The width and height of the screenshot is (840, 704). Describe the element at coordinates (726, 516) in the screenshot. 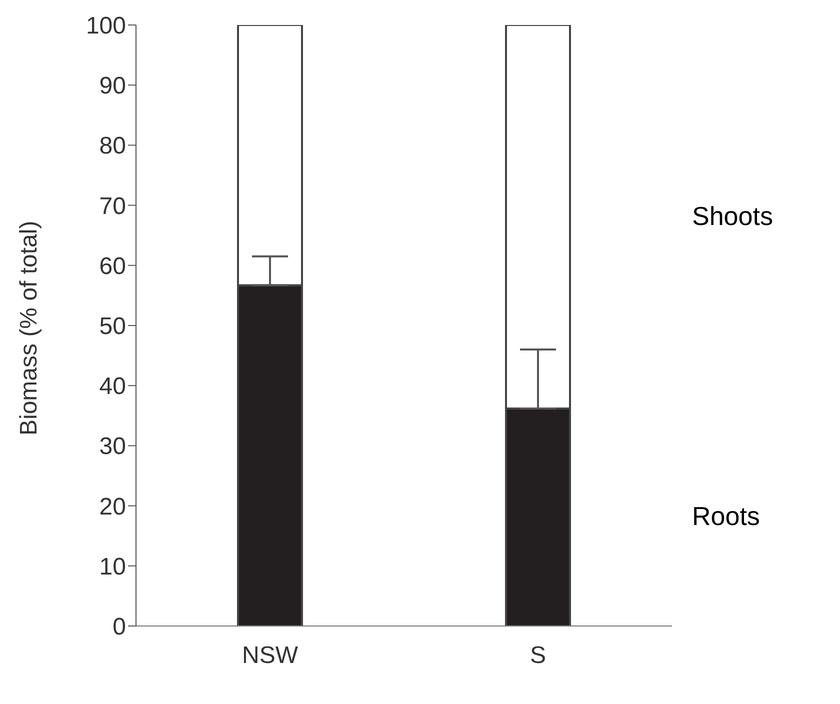

I see `text: Roots` at that location.